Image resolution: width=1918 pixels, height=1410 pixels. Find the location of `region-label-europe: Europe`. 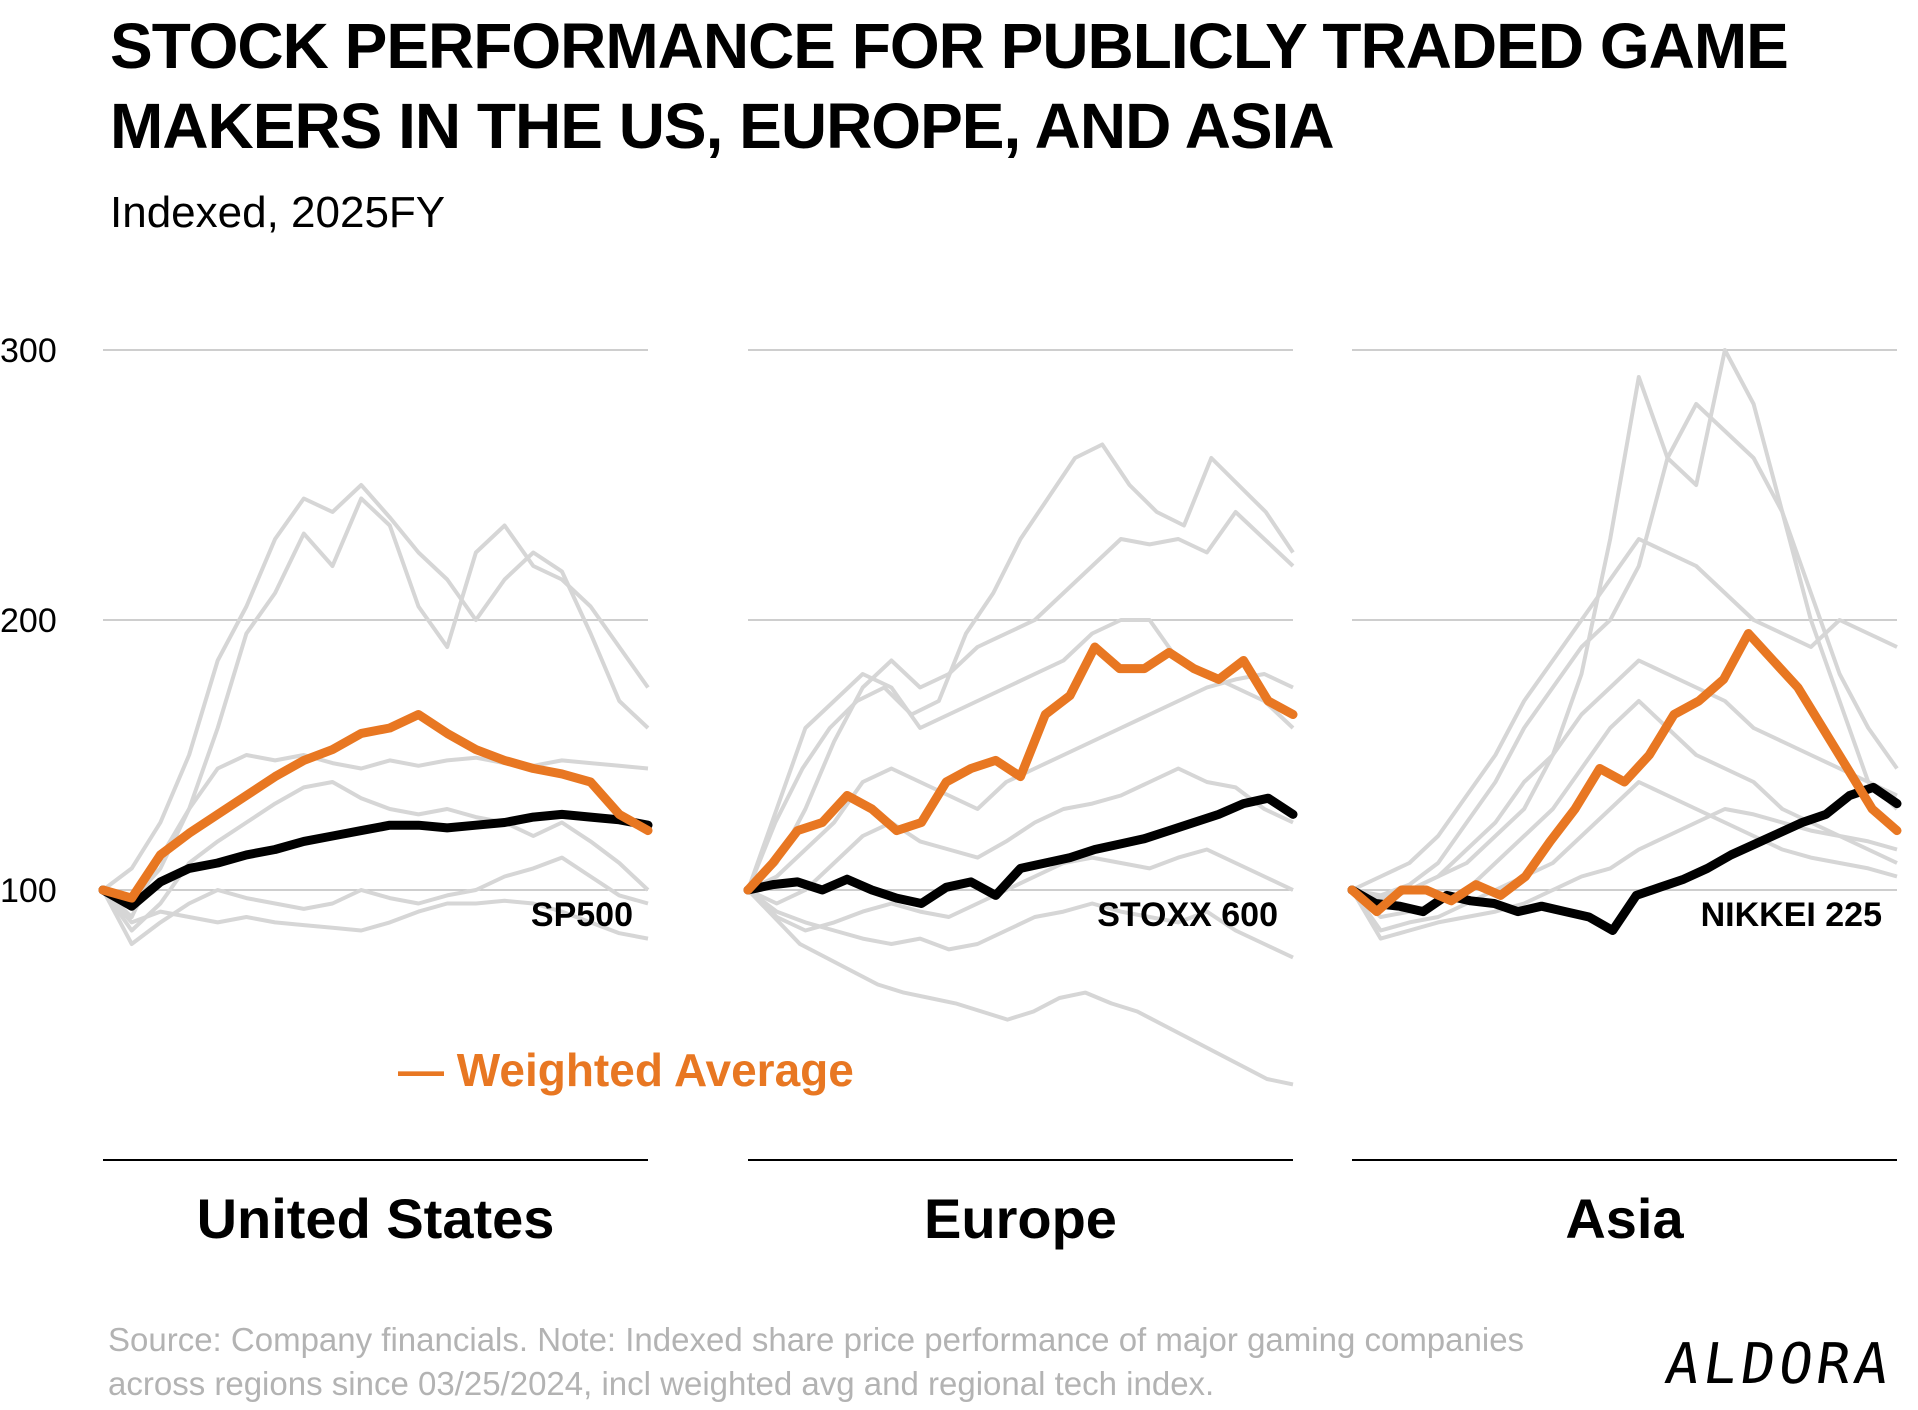

region-label-europe: Europe is located at coordinates (1020, 1218).